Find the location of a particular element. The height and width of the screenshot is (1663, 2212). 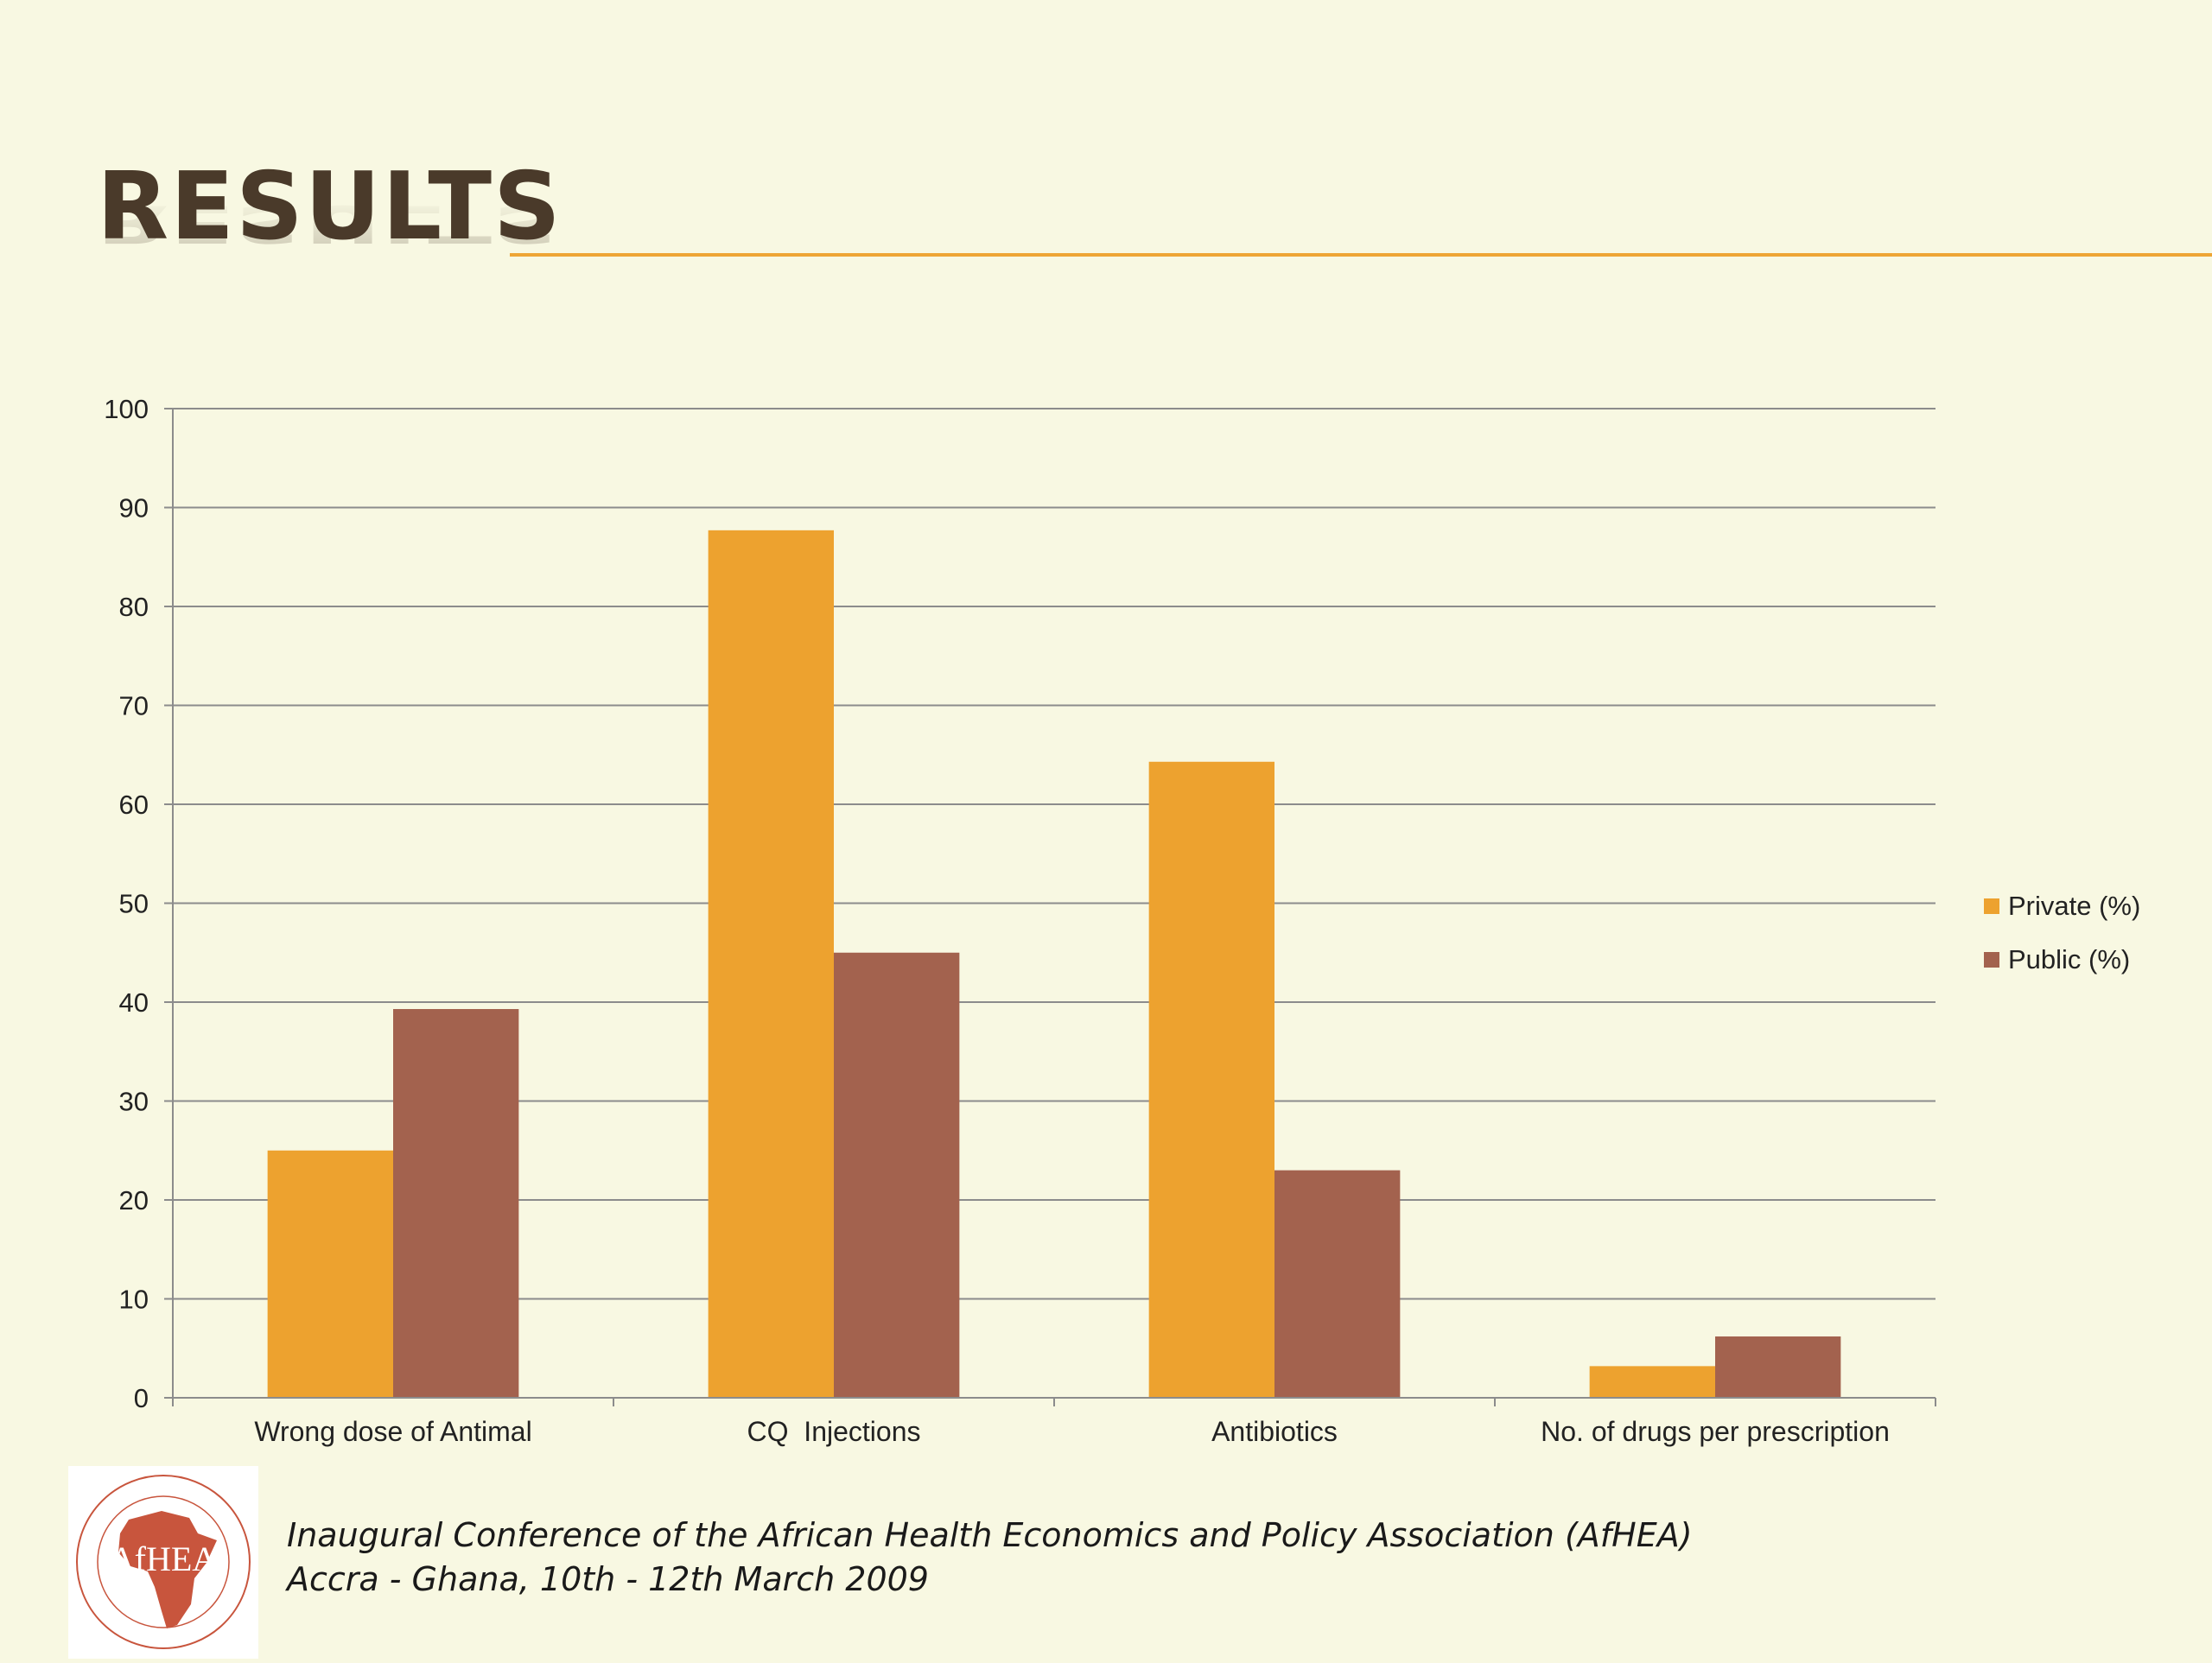

x-tick-label: No. of drugs per prescription is located at coordinates (1715, 1432).